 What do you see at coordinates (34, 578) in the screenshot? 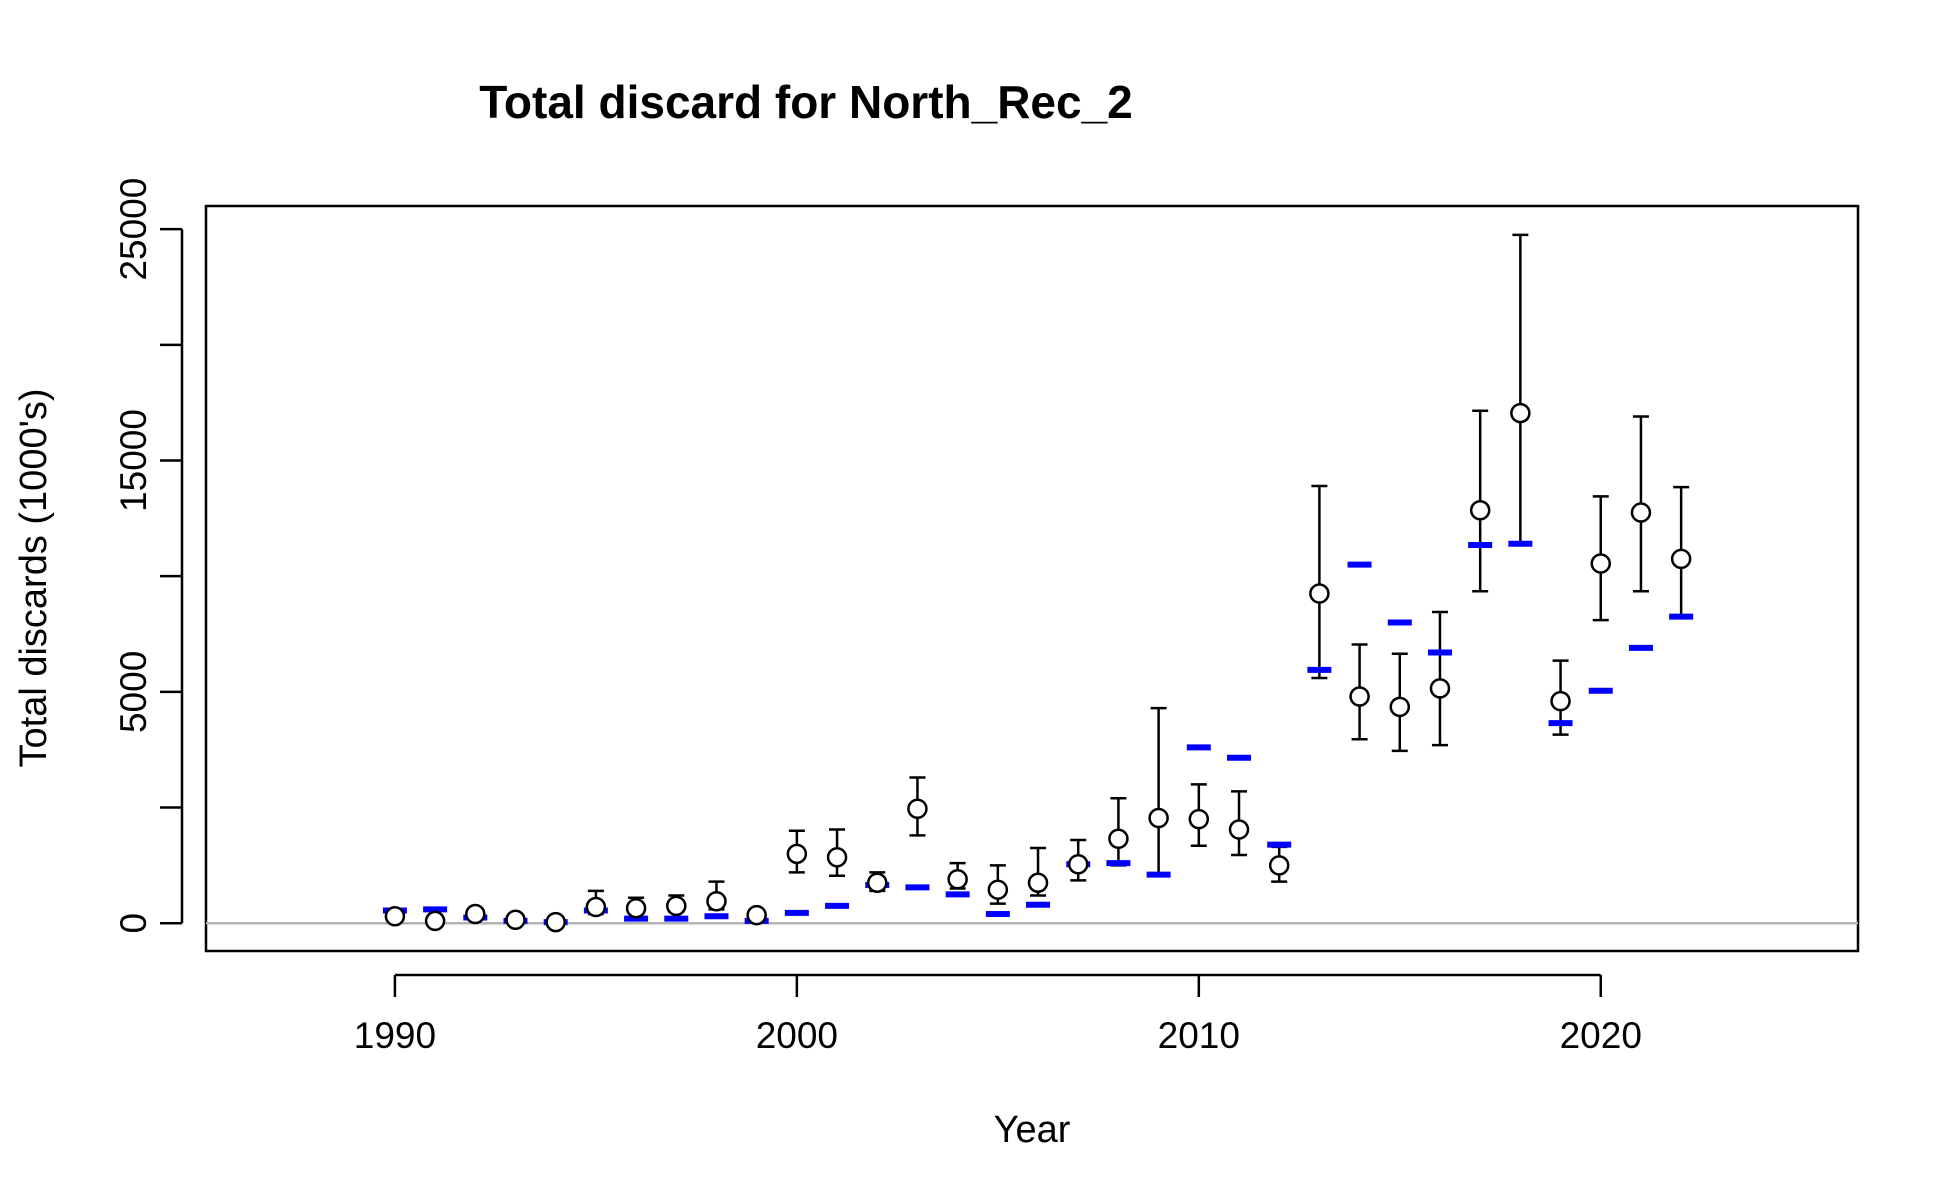
I see `y-axis-label: Total discards (1000's)` at bounding box center [34, 578].